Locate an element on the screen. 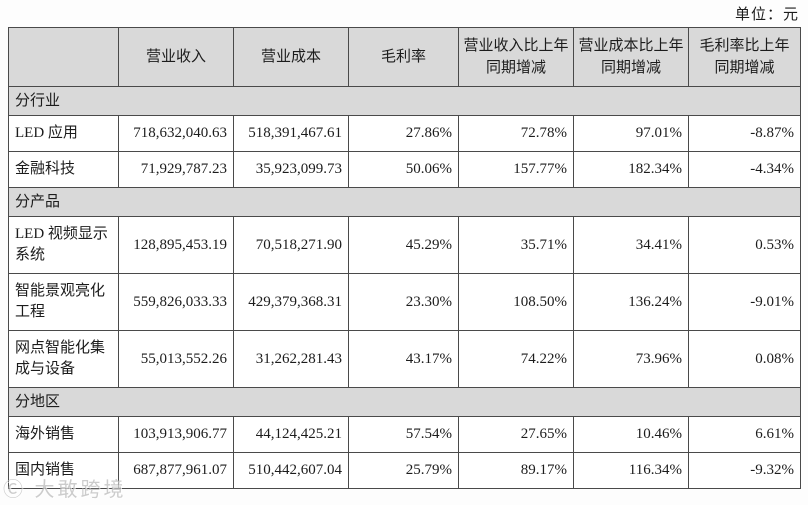 The height and width of the screenshot is (505, 808). cell-value: 116.34% is located at coordinates (631, 470).